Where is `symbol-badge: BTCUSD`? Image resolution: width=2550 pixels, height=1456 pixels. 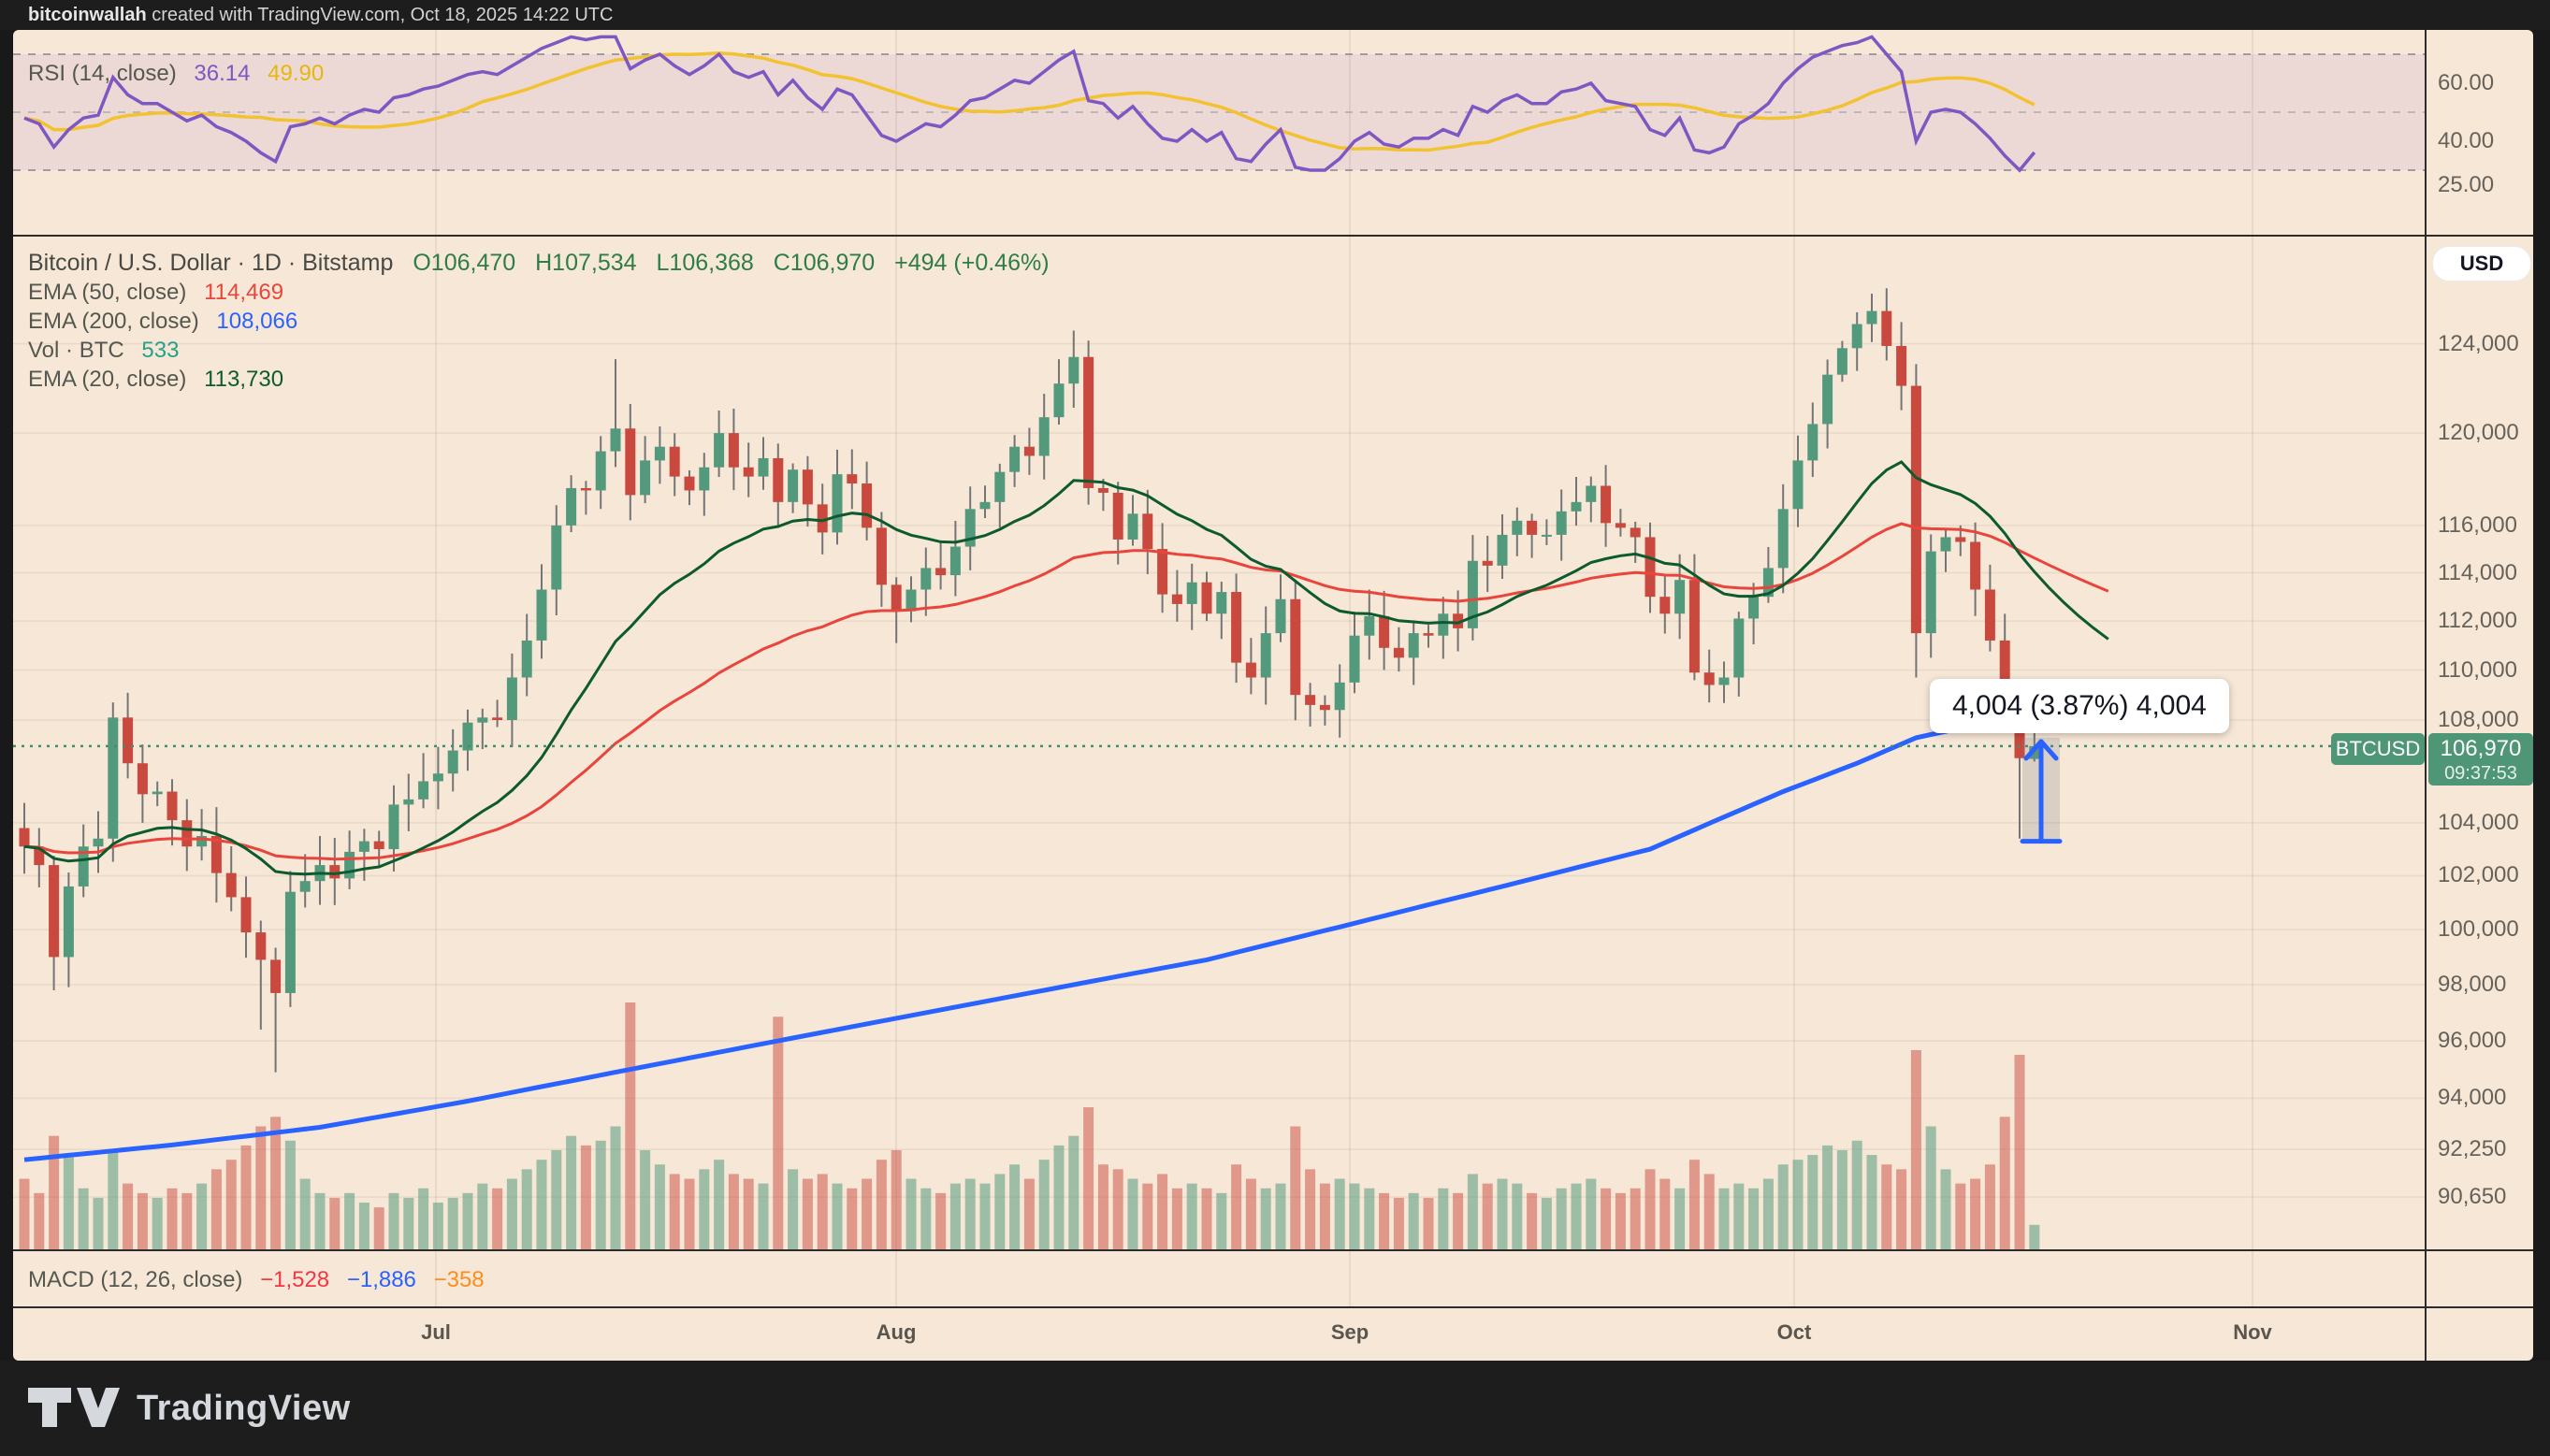 symbol-badge: BTCUSD is located at coordinates (2378, 749).